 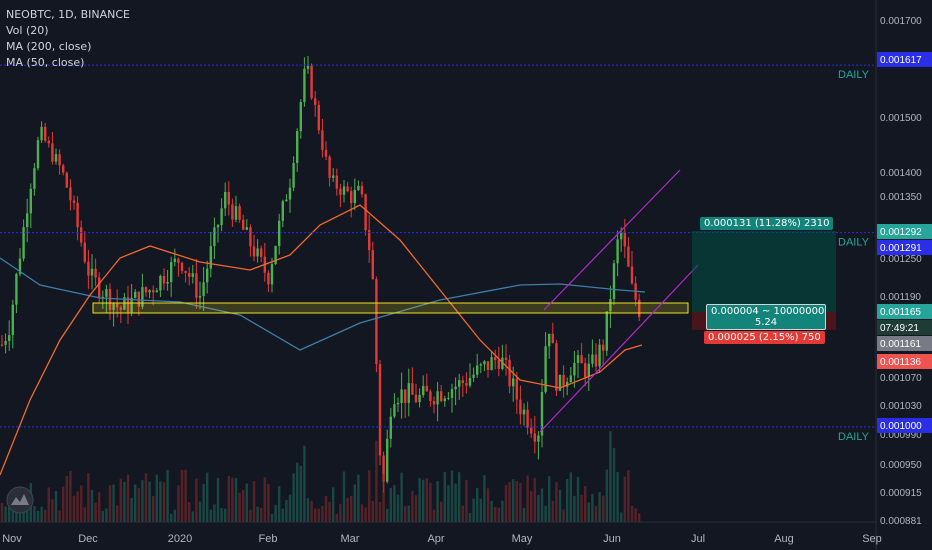 I want to click on time-axis-label: Mar, so click(x=350, y=539).